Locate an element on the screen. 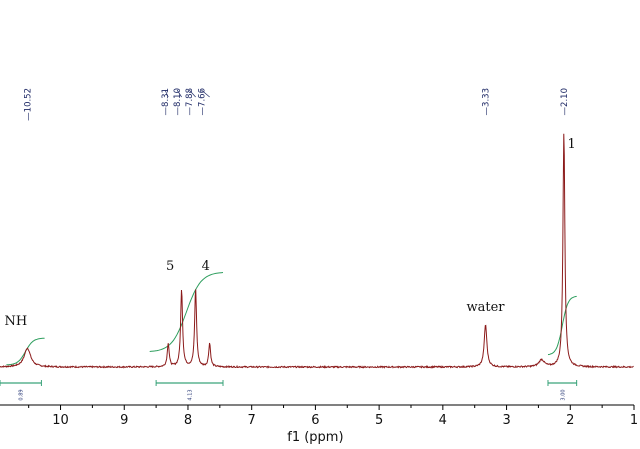  x-tick-label: 6 is located at coordinates (315, 420).